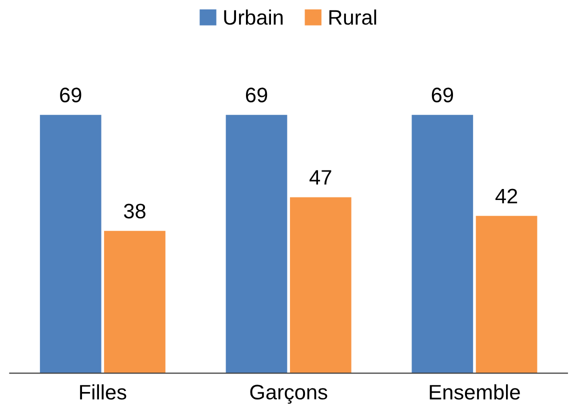 The height and width of the screenshot is (411, 572). Describe the element at coordinates (253, 17) in the screenshot. I see `legend-label: Urbain` at that location.